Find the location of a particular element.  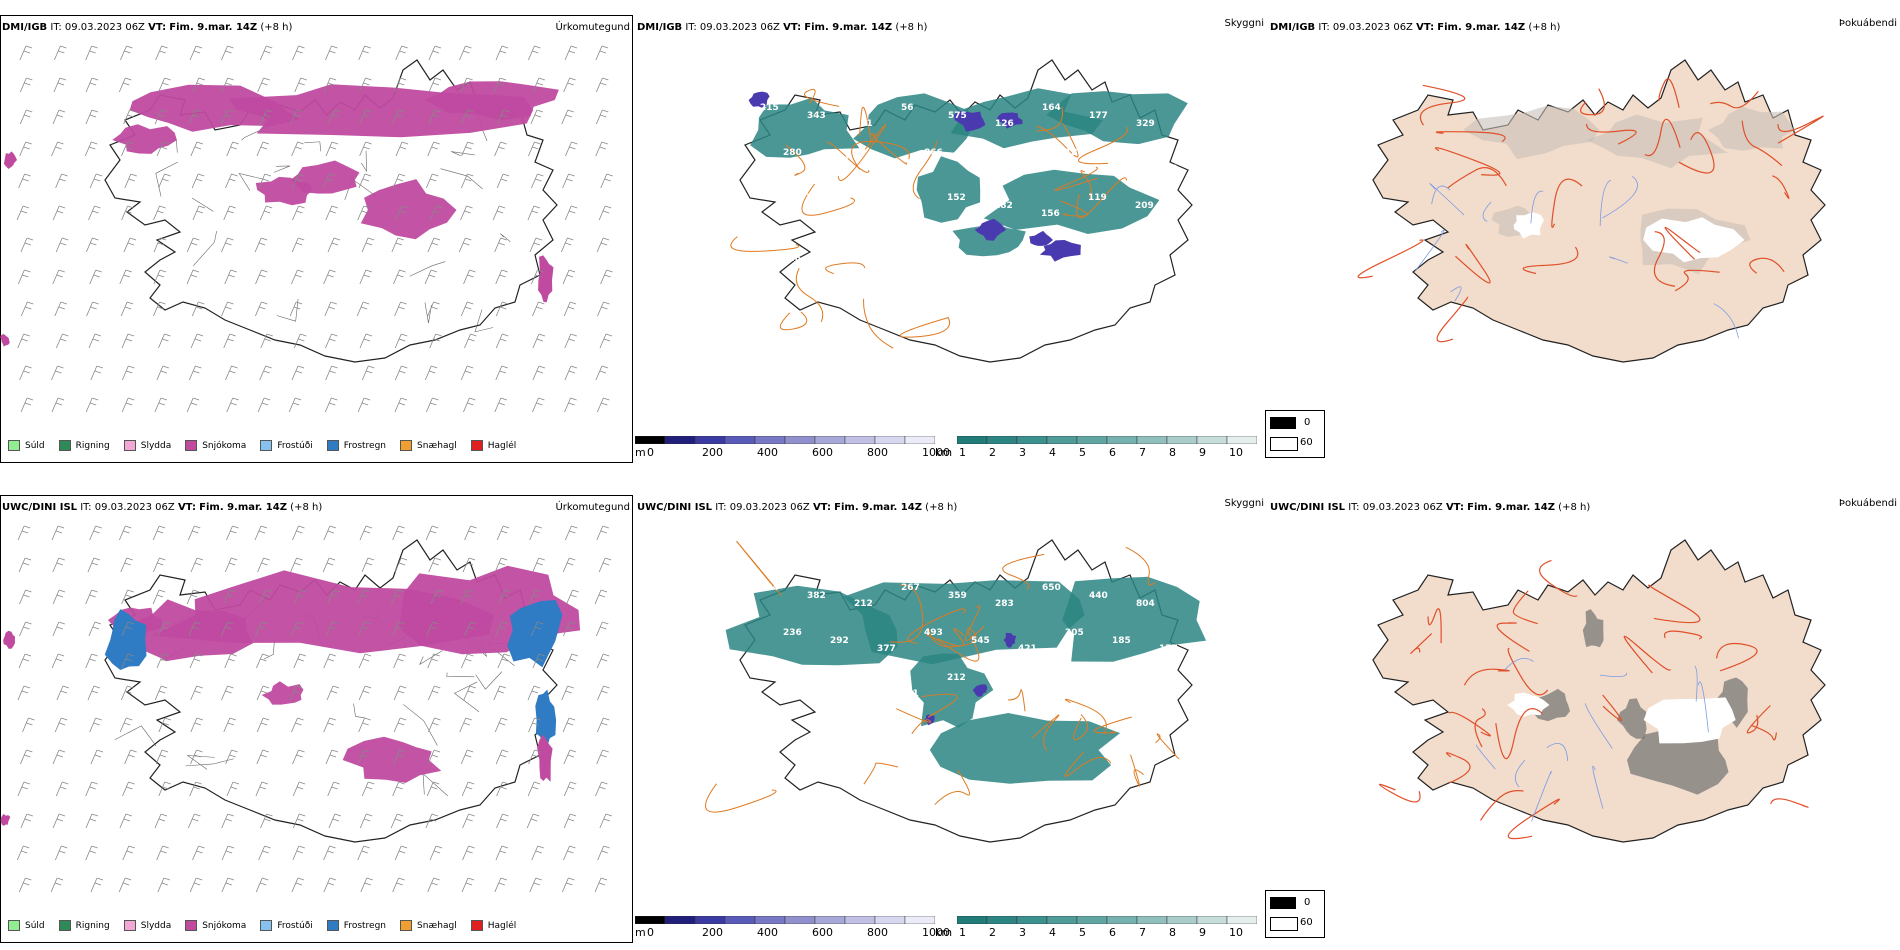

height-label: 121 is located at coordinates (863, 124).